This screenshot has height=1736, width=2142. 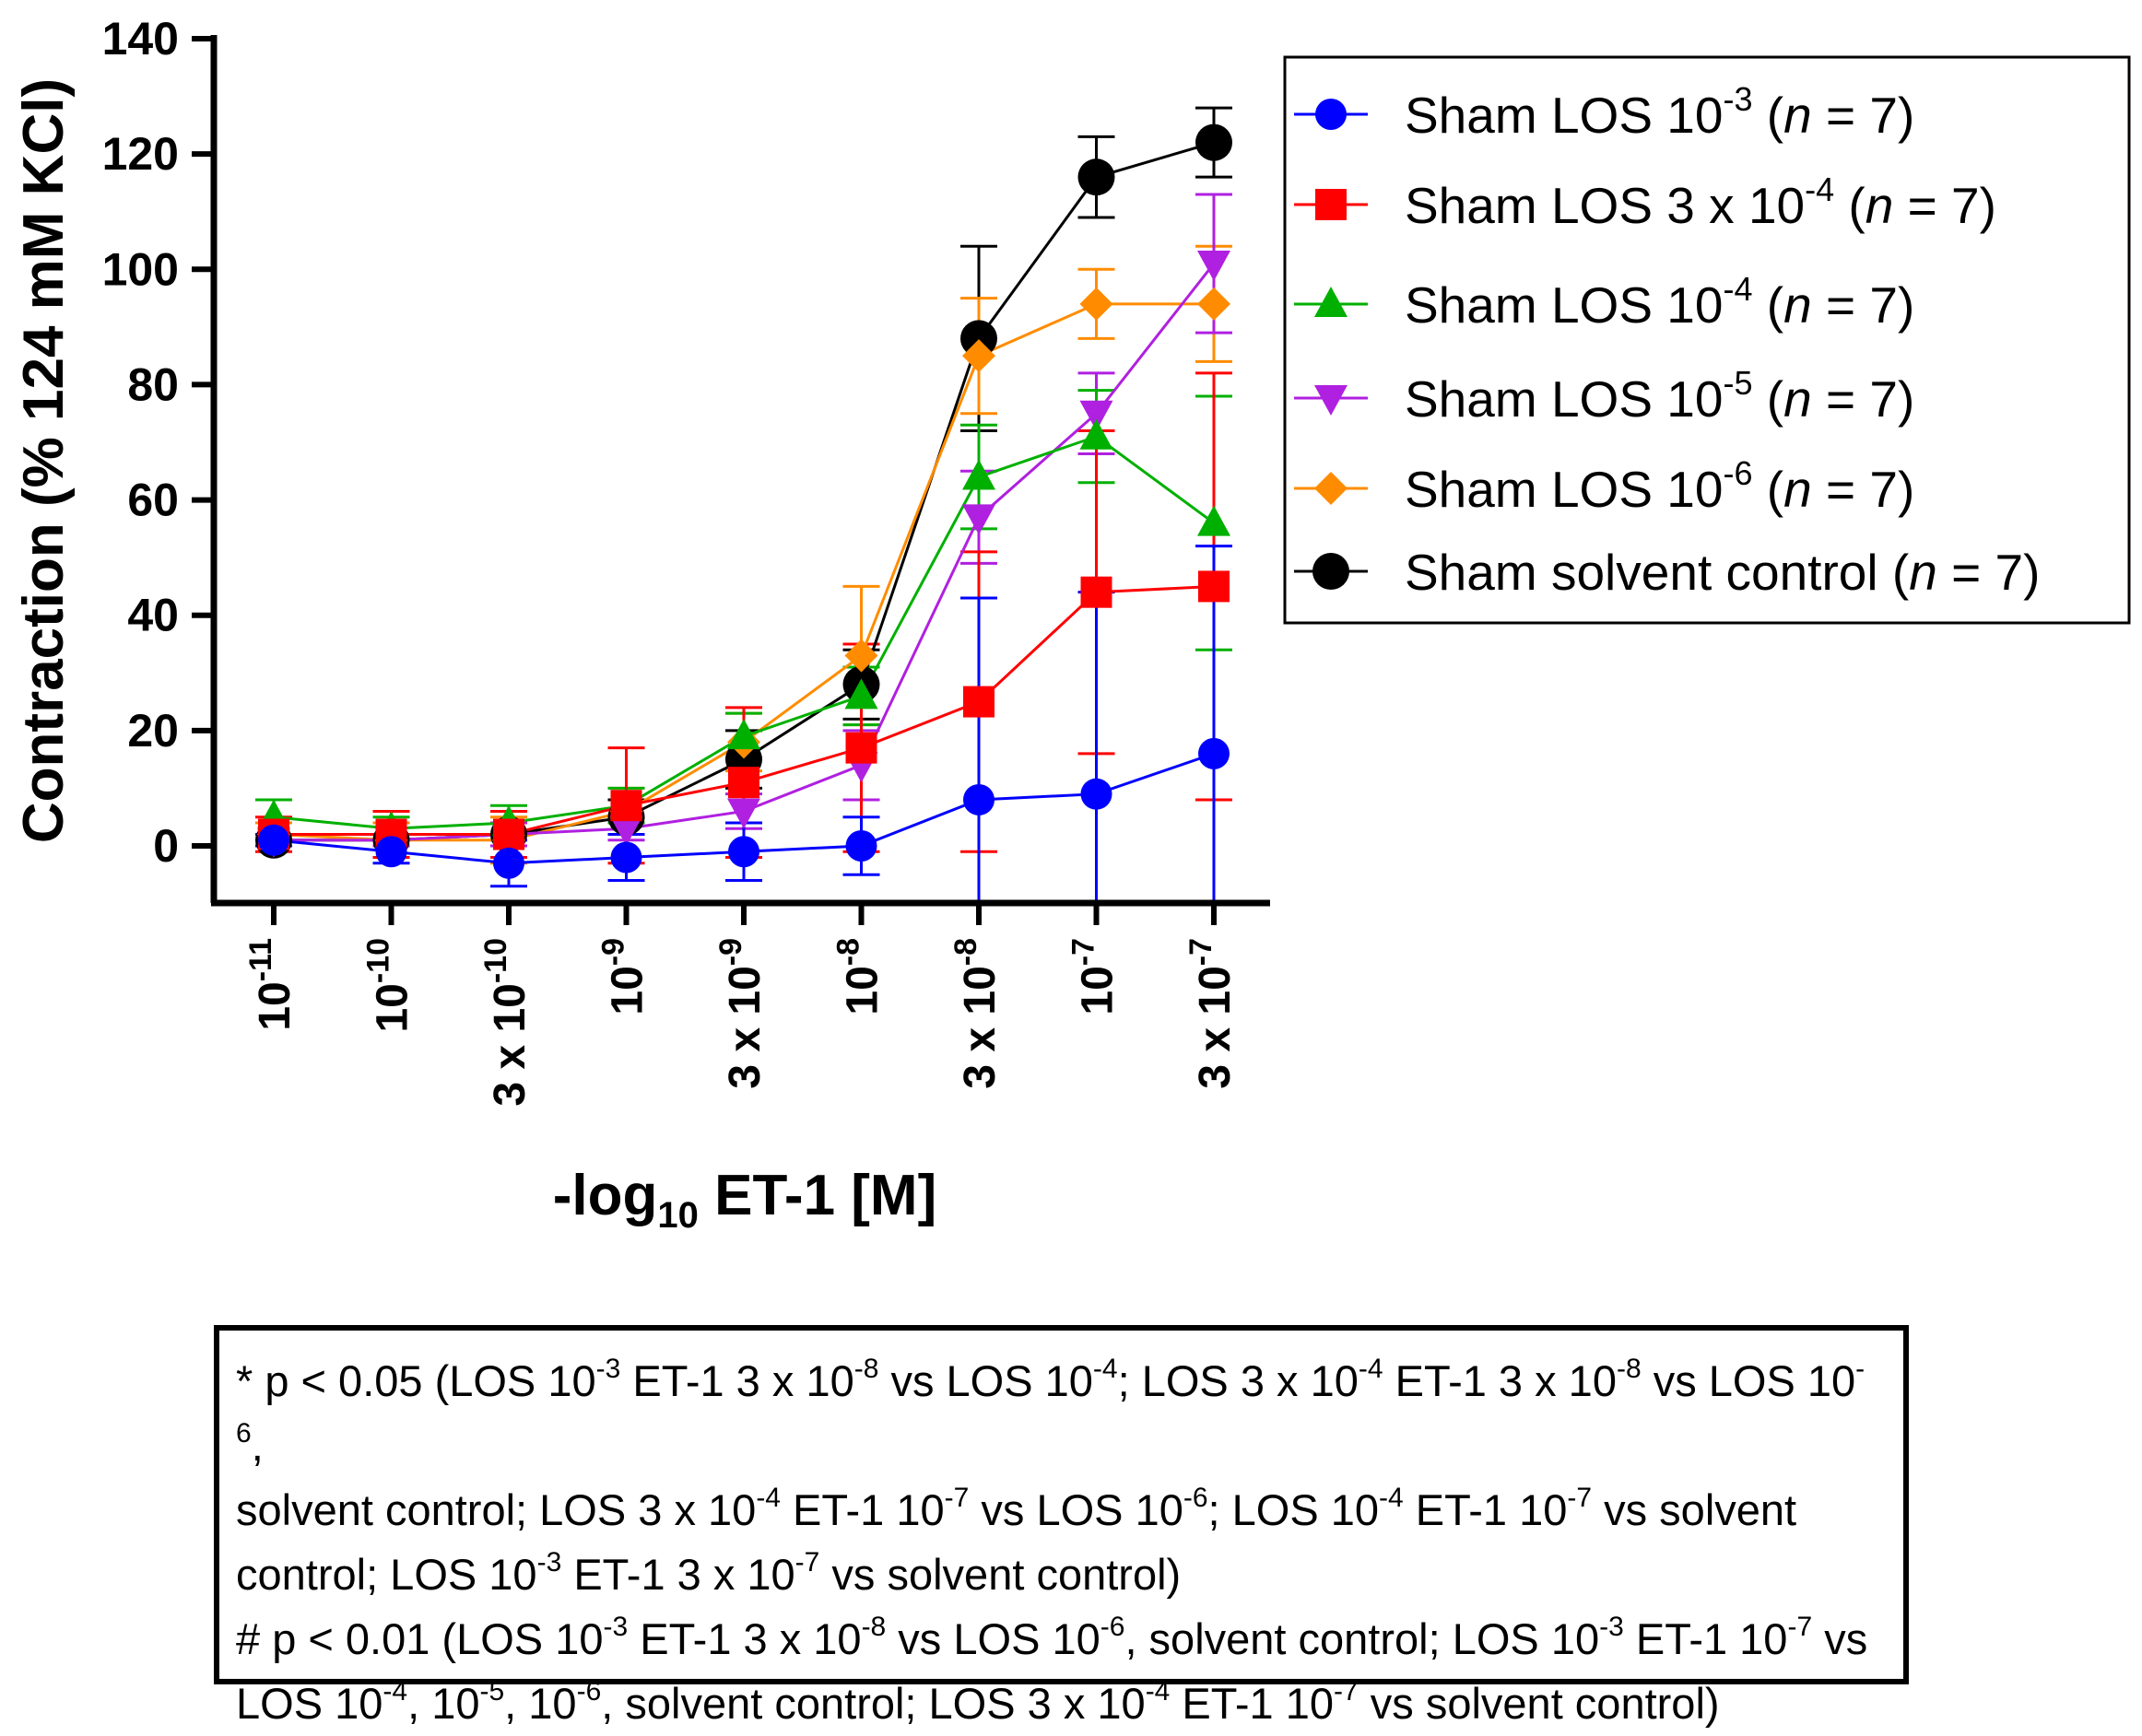 I want to click on legend-entry: Sham LOS 3 x 10-4 (n = 7), so click(x=1645, y=202).